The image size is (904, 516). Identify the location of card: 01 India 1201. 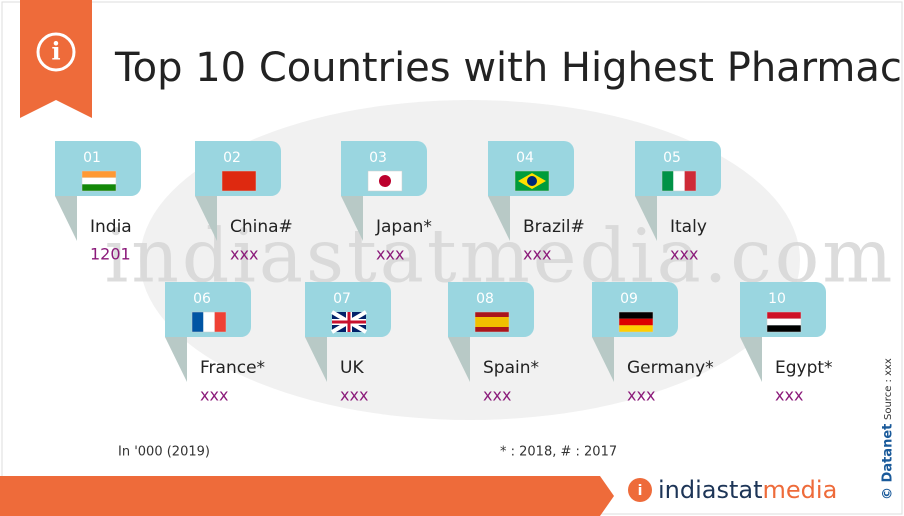
(98, 202).